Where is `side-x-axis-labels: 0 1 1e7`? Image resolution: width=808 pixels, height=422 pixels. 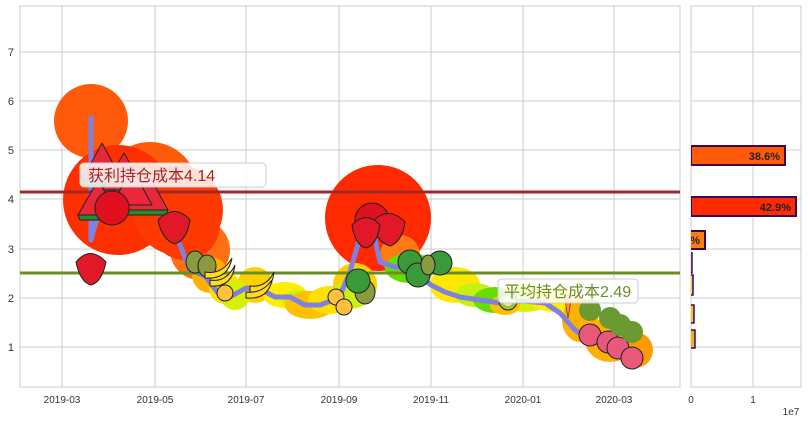
side-x-axis-labels: 0 1 1e7 is located at coordinates (744, 406).